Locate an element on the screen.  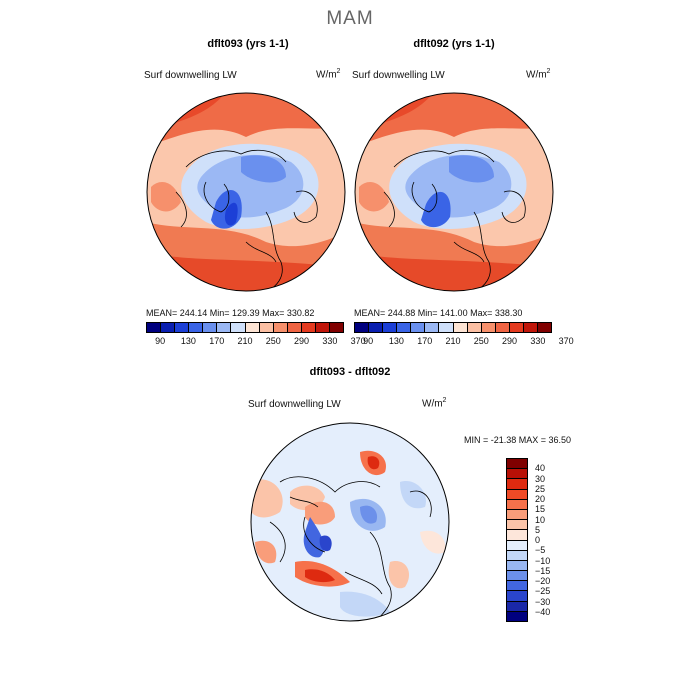
diff-units-label: W/m2 is located at coordinates (434, 403).